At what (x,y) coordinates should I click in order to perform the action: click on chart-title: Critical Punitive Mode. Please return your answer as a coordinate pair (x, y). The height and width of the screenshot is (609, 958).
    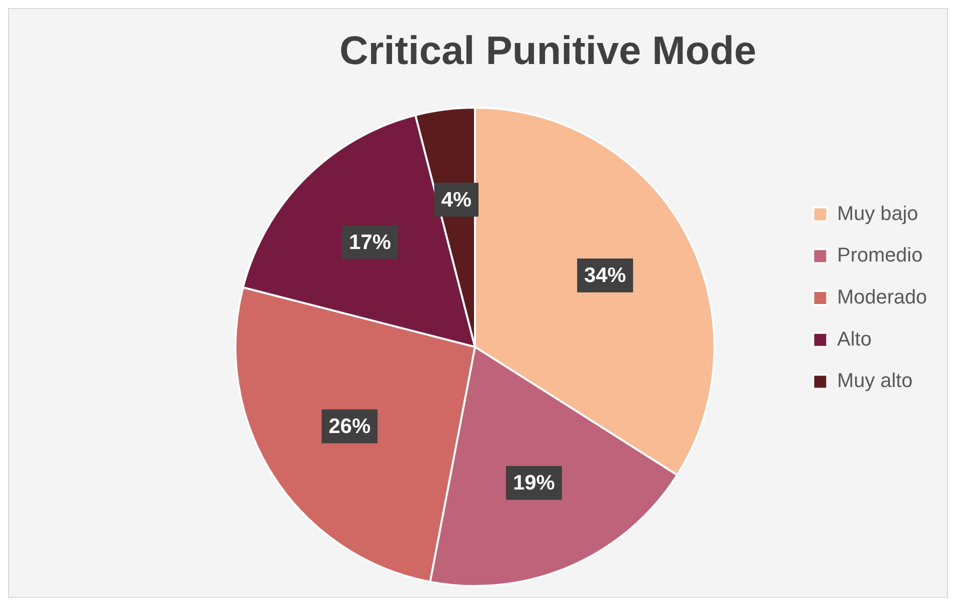
    Looking at the image, I should click on (547, 50).